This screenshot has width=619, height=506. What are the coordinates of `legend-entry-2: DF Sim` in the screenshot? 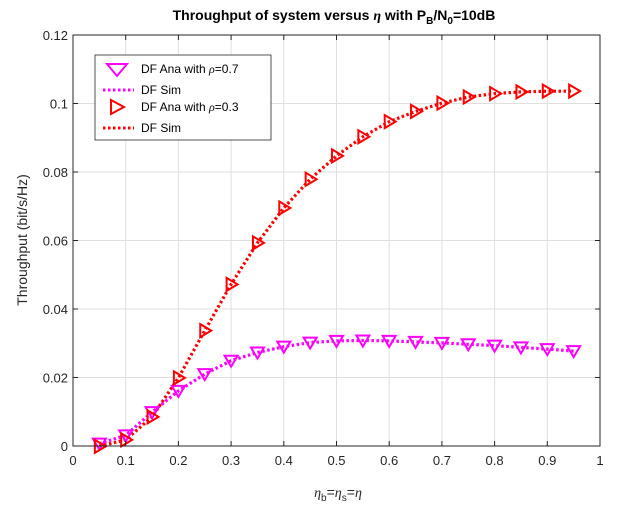 It's located at (142, 90).